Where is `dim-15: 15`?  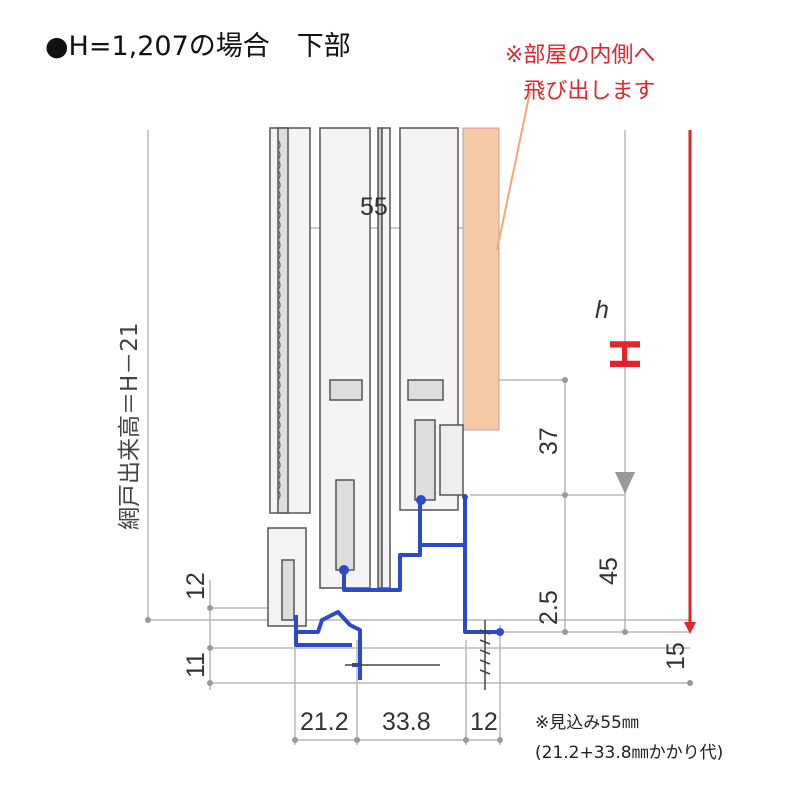
dim-15: 15 is located at coordinates (676, 656).